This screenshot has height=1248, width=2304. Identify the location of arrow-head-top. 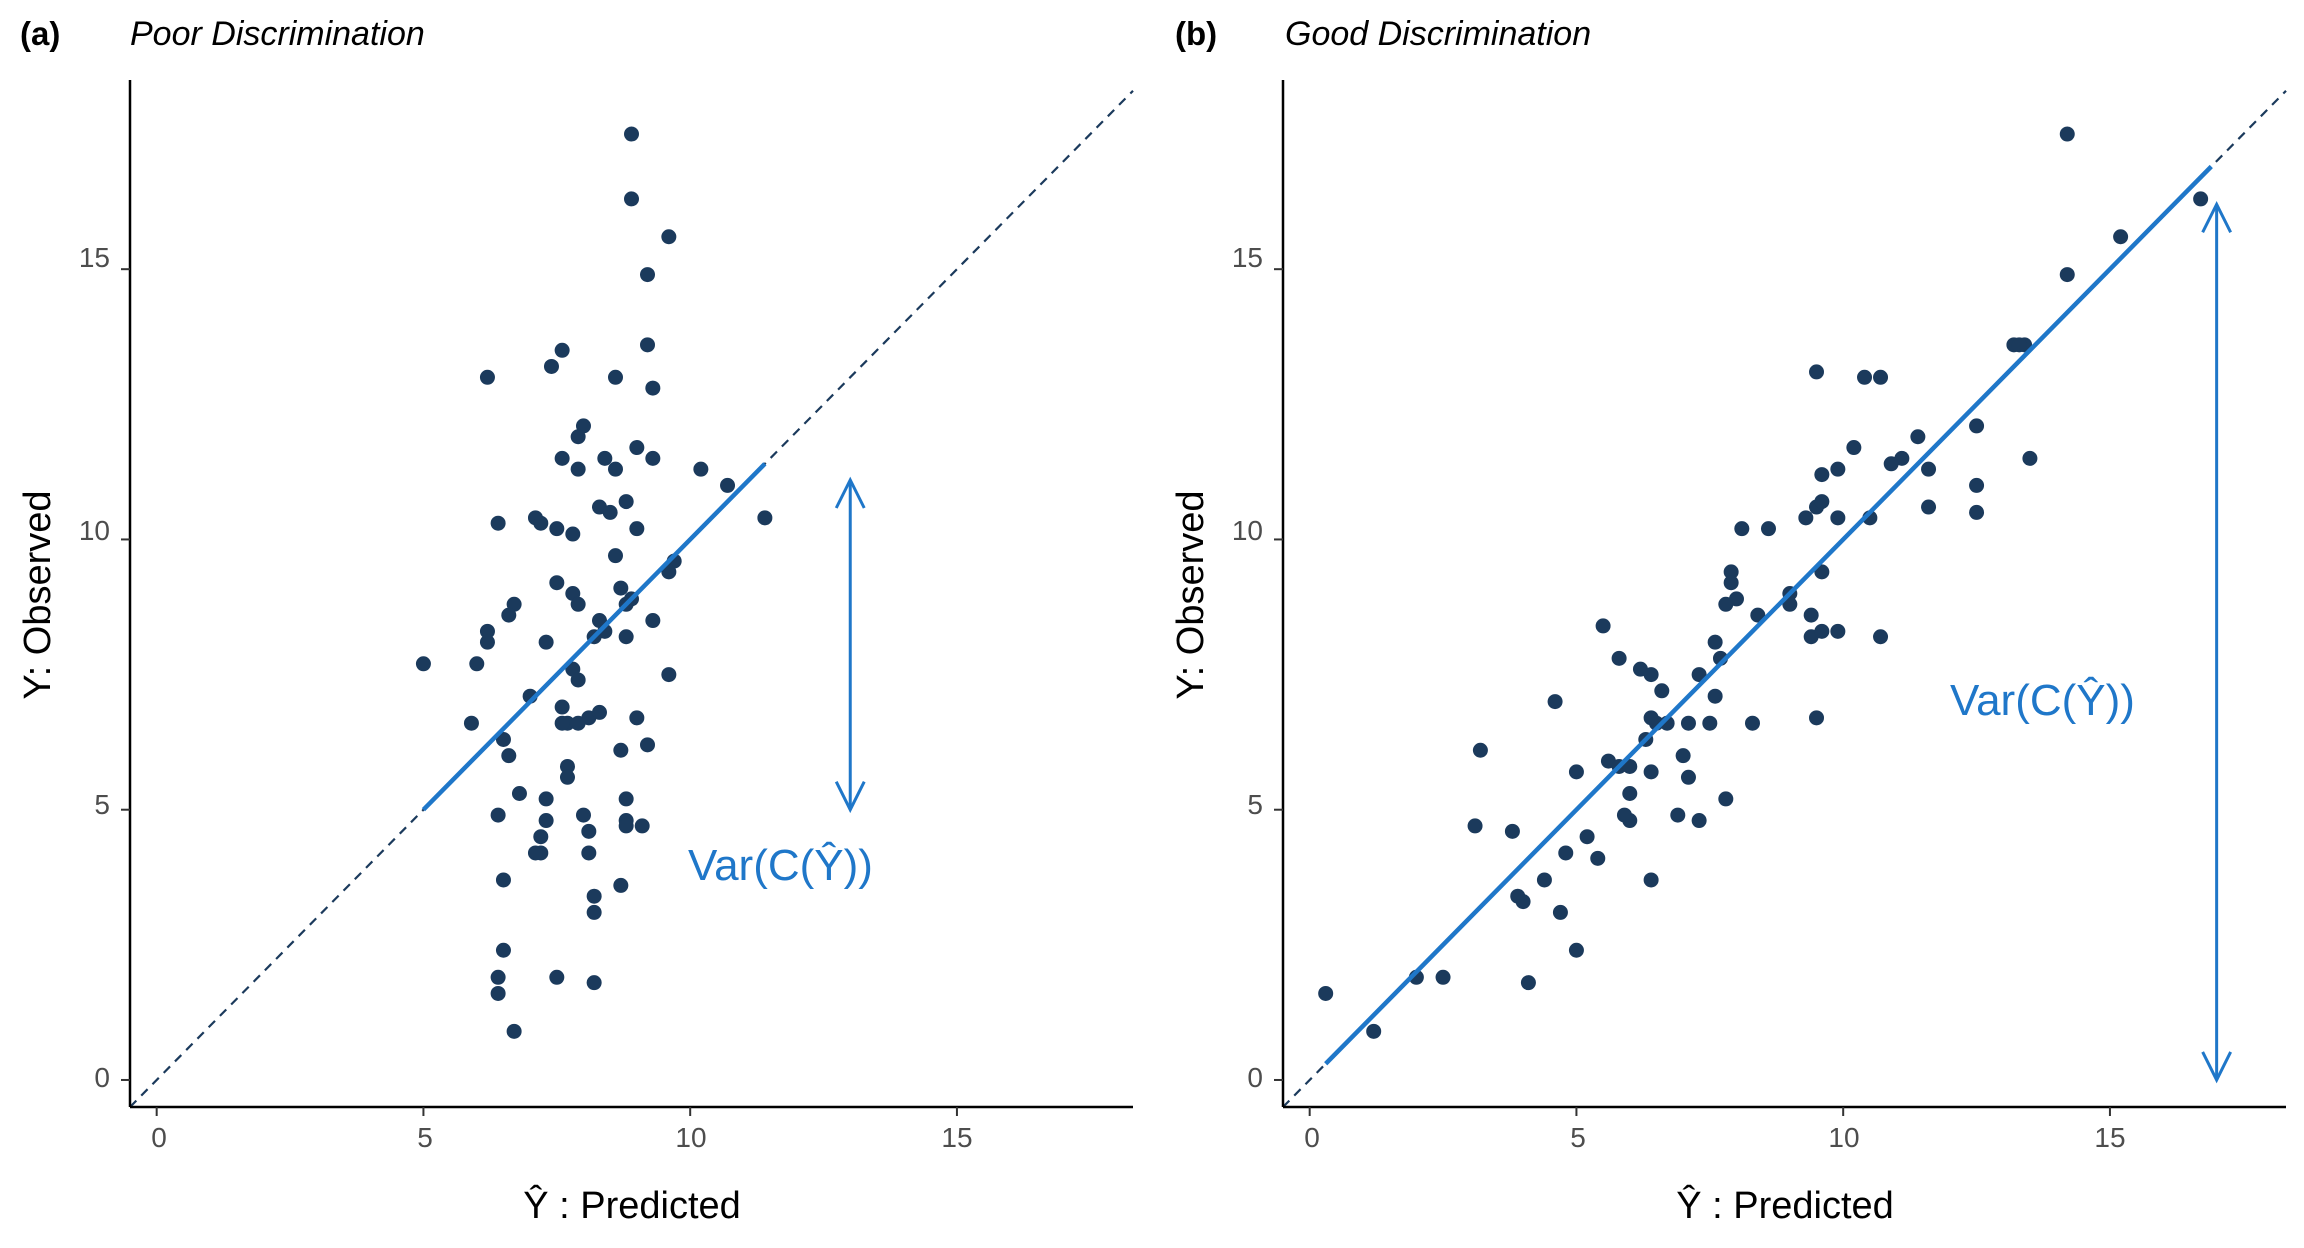
(2216, 216).